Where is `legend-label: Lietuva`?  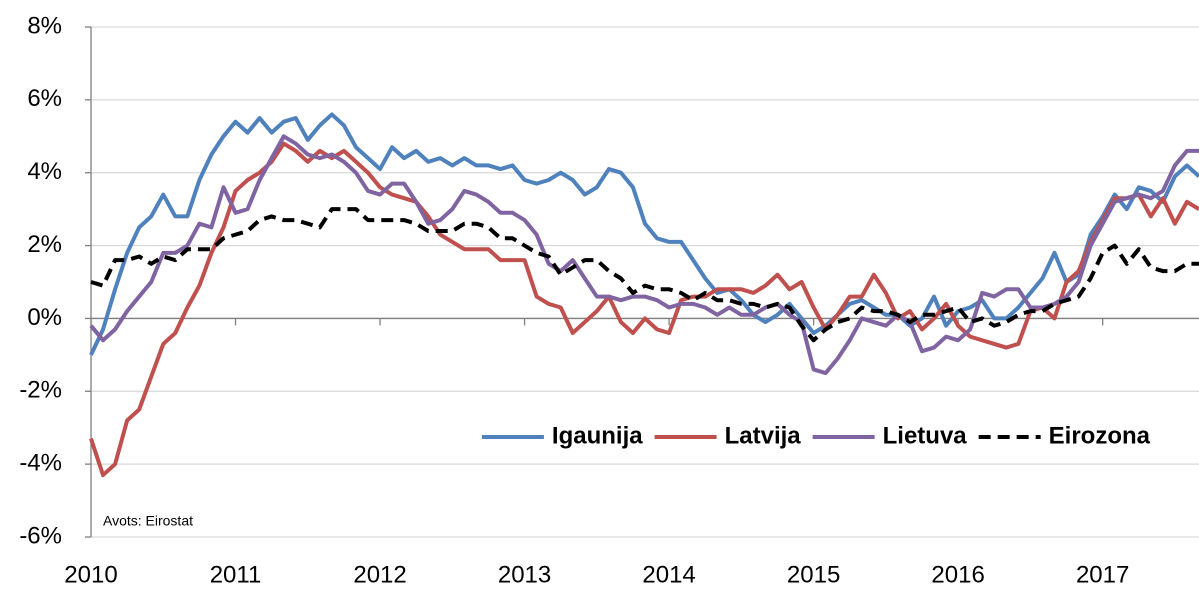 legend-label: Lietuva is located at coordinates (925, 435).